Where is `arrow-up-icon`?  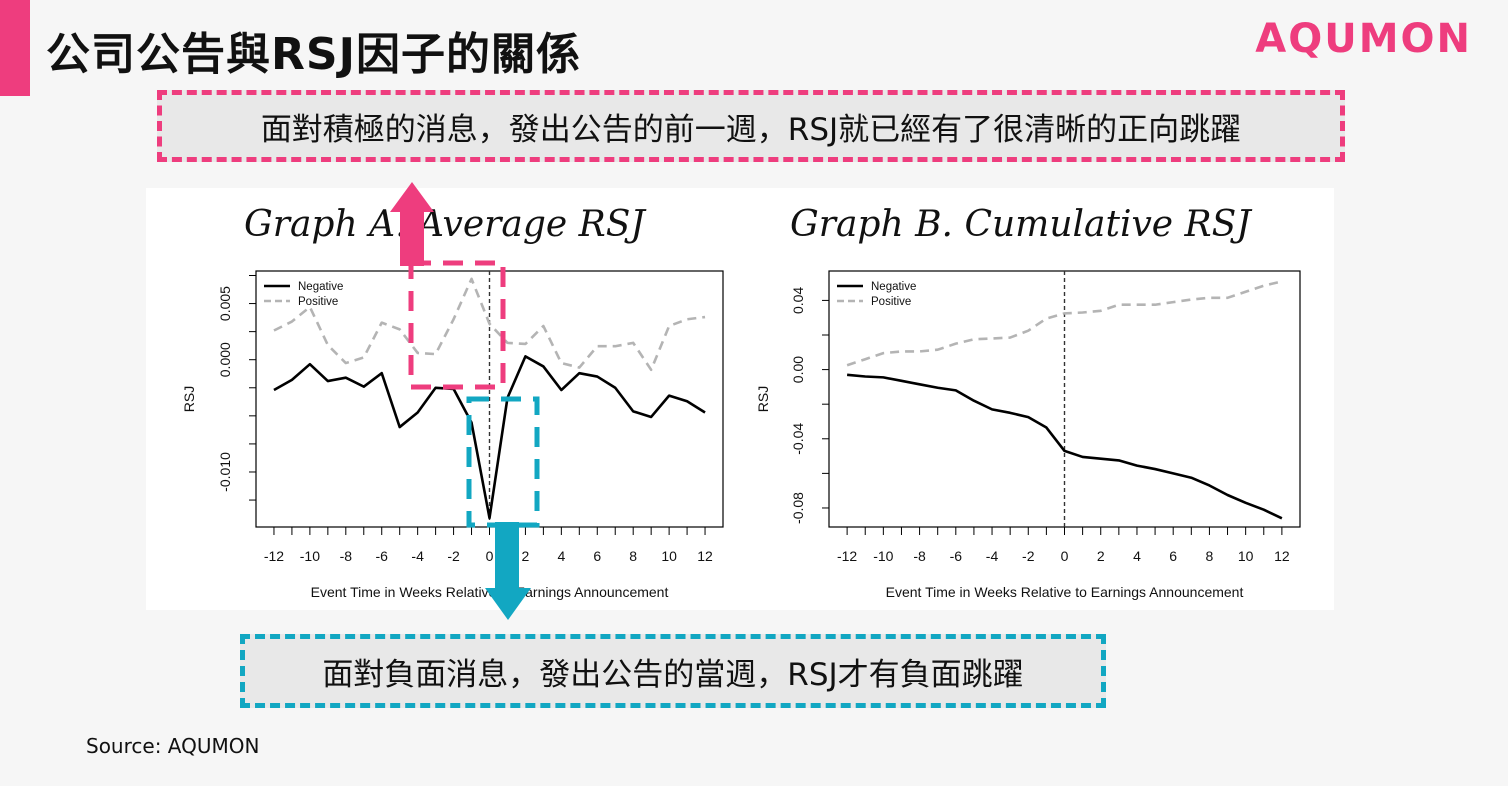
arrow-up-icon is located at coordinates (412, 197).